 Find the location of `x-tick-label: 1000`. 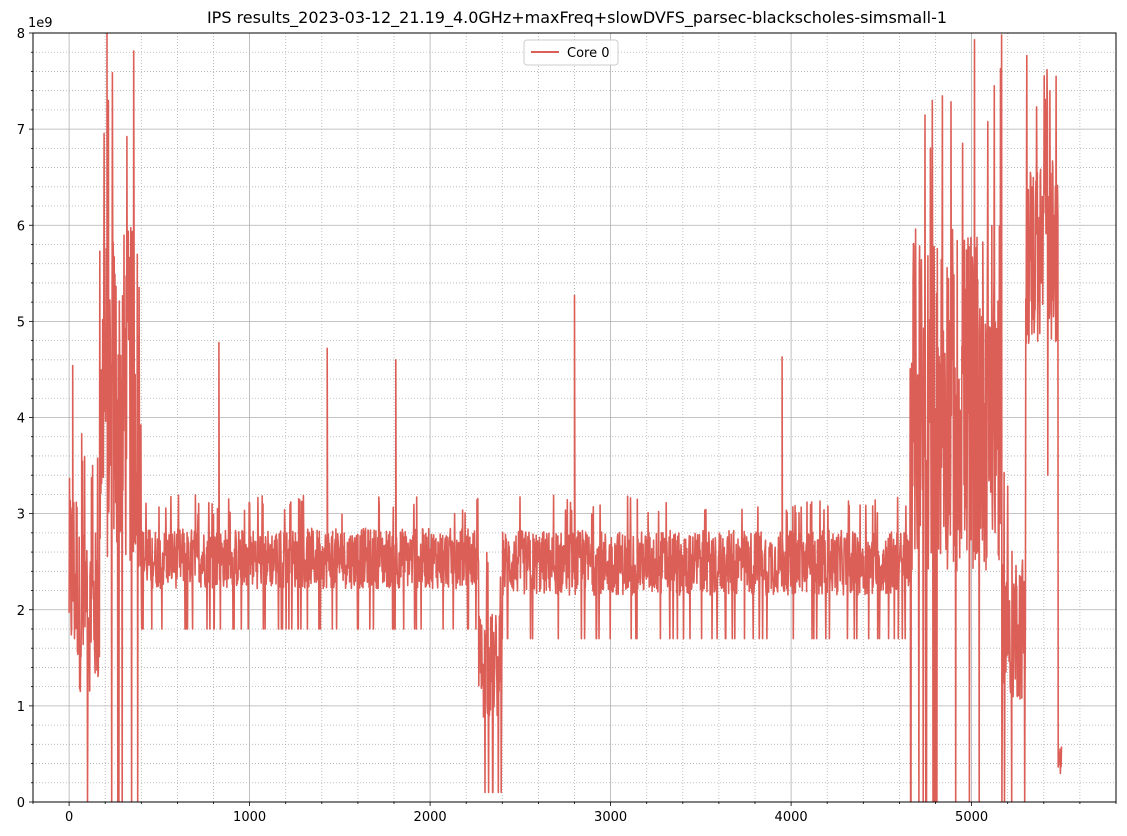

x-tick-label: 1000 is located at coordinates (249, 817).